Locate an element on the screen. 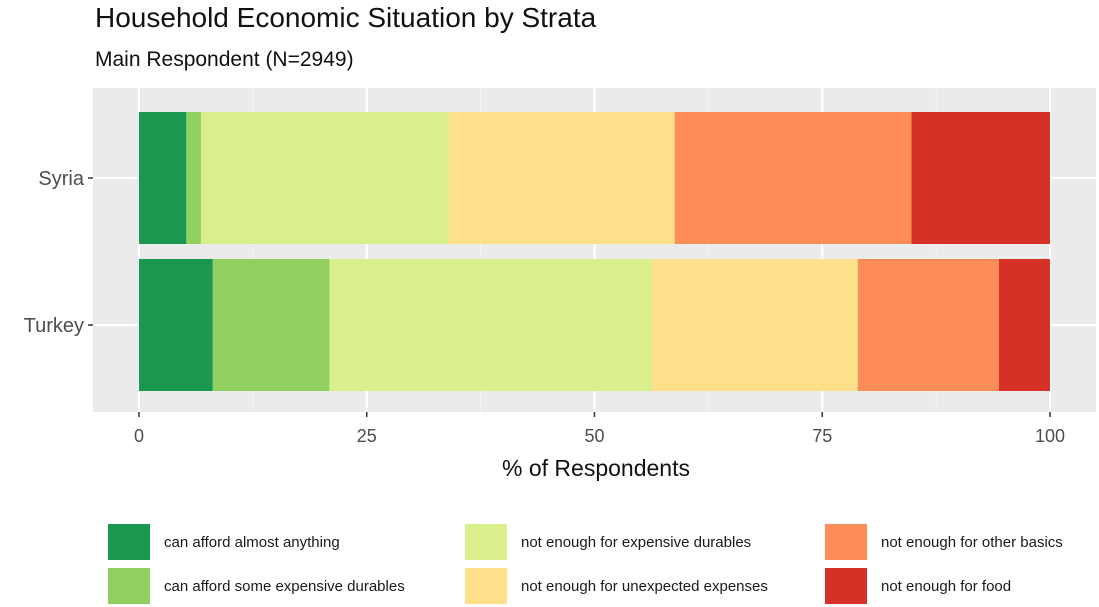 This screenshot has height=607, width=1099. x-tick-label: 25 is located at coordinates (367, 436).